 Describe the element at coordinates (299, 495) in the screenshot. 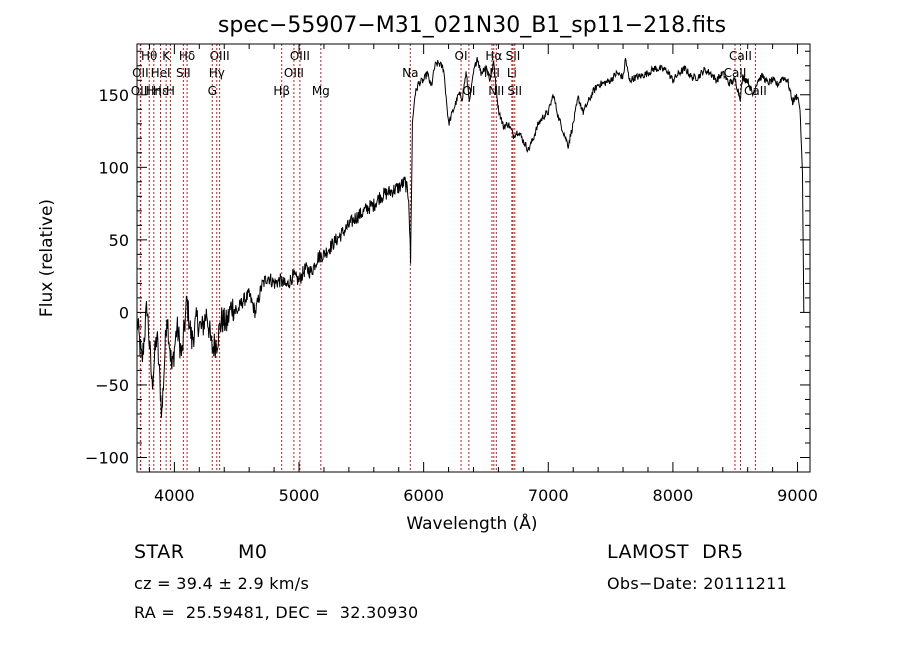

I see `x-tick-label-1: 5000` at that location.